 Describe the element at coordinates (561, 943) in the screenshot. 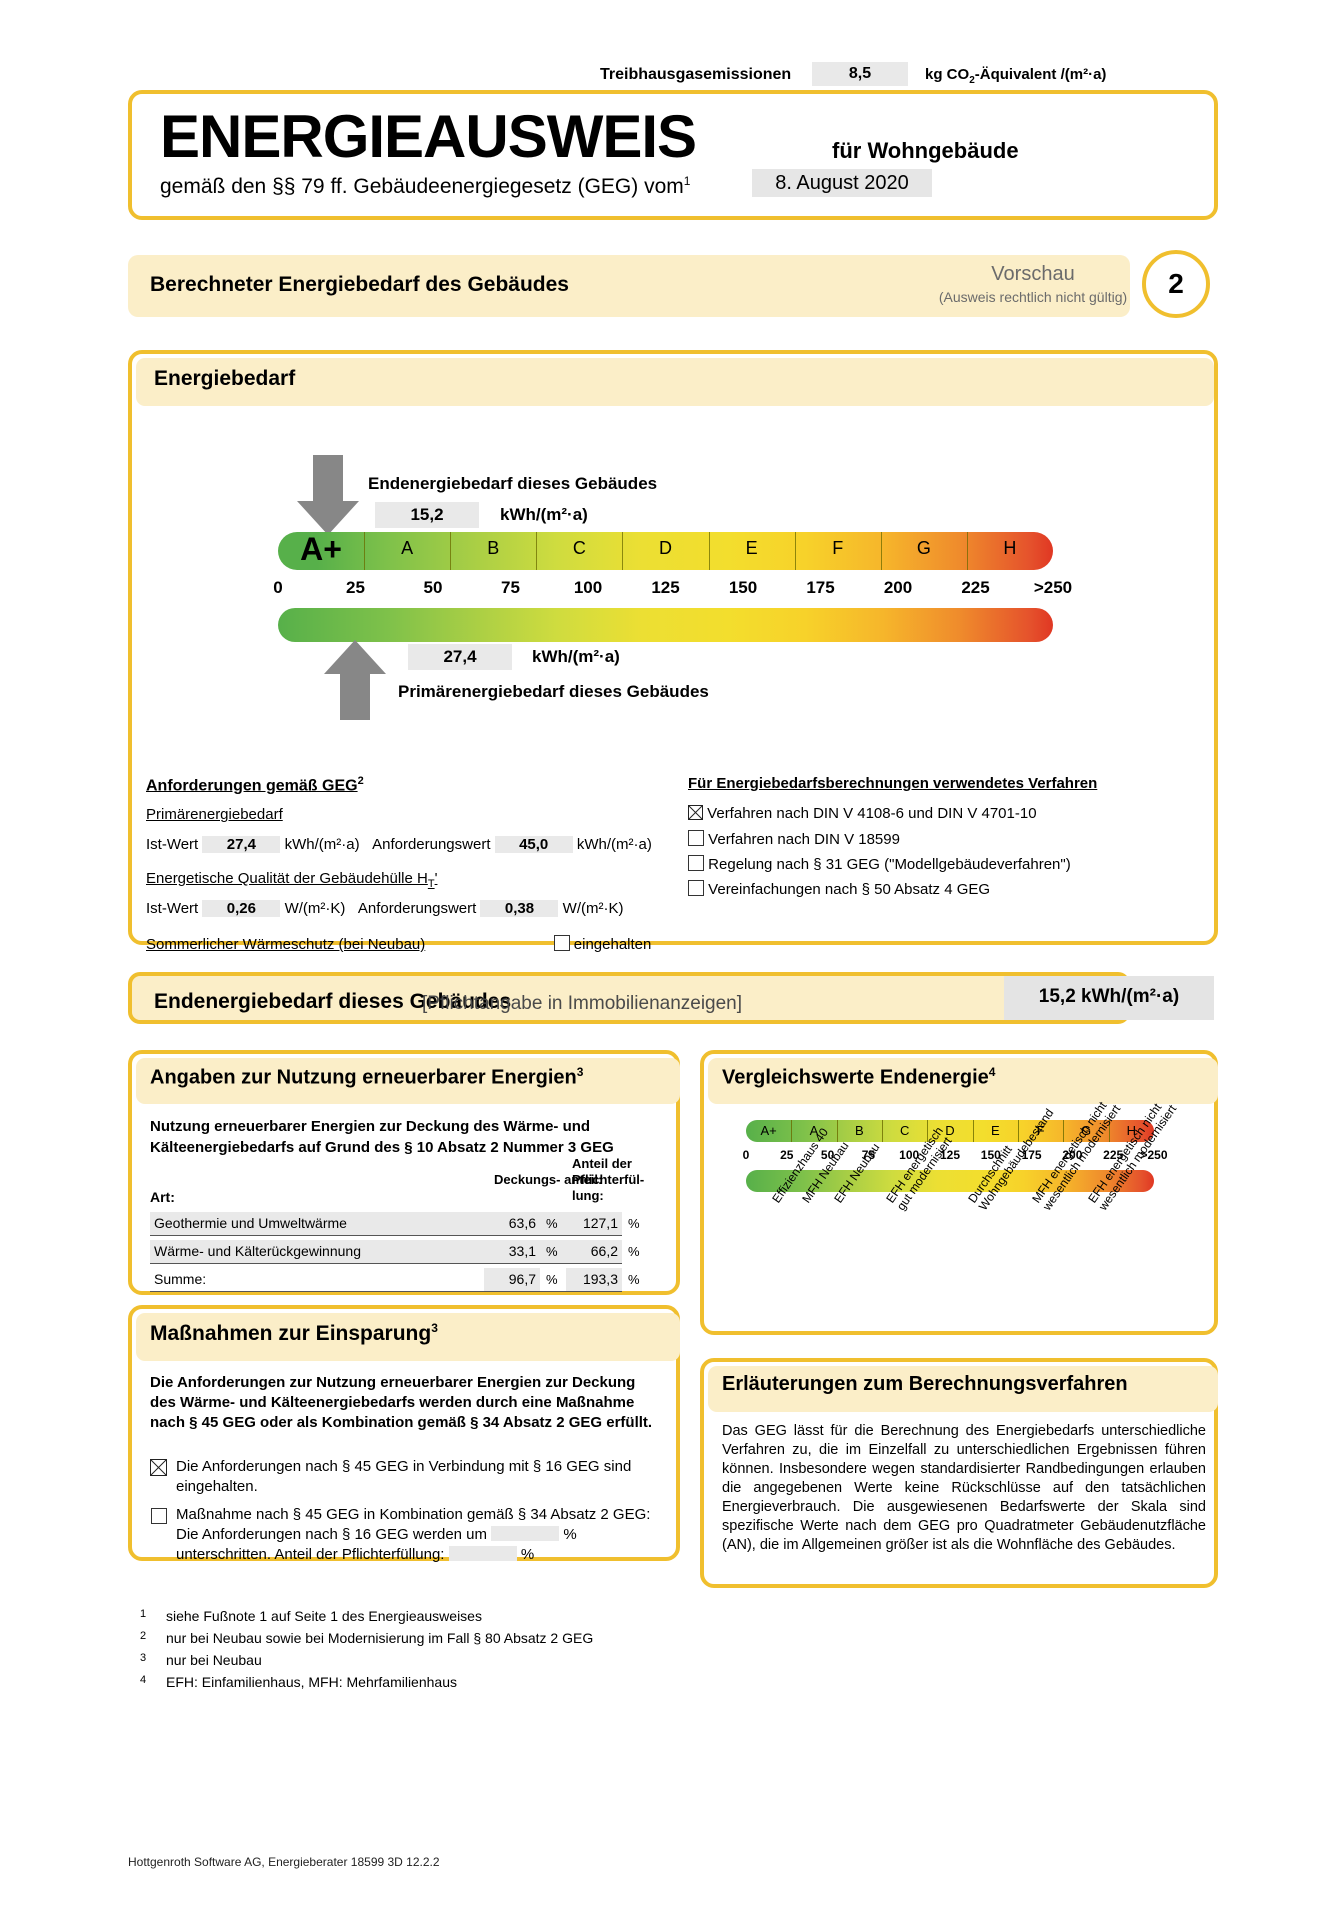

I see `summer-protection-checkbox` at that location.